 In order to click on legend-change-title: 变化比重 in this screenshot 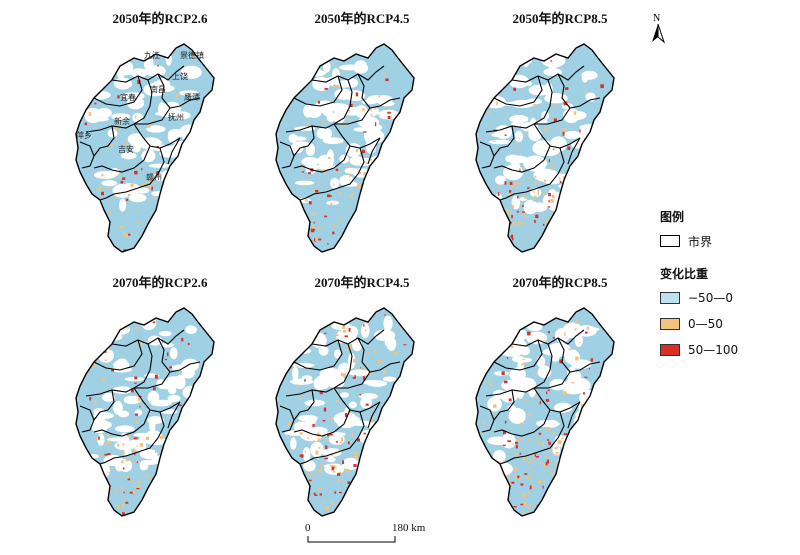, I will do `click(684, 274)`.